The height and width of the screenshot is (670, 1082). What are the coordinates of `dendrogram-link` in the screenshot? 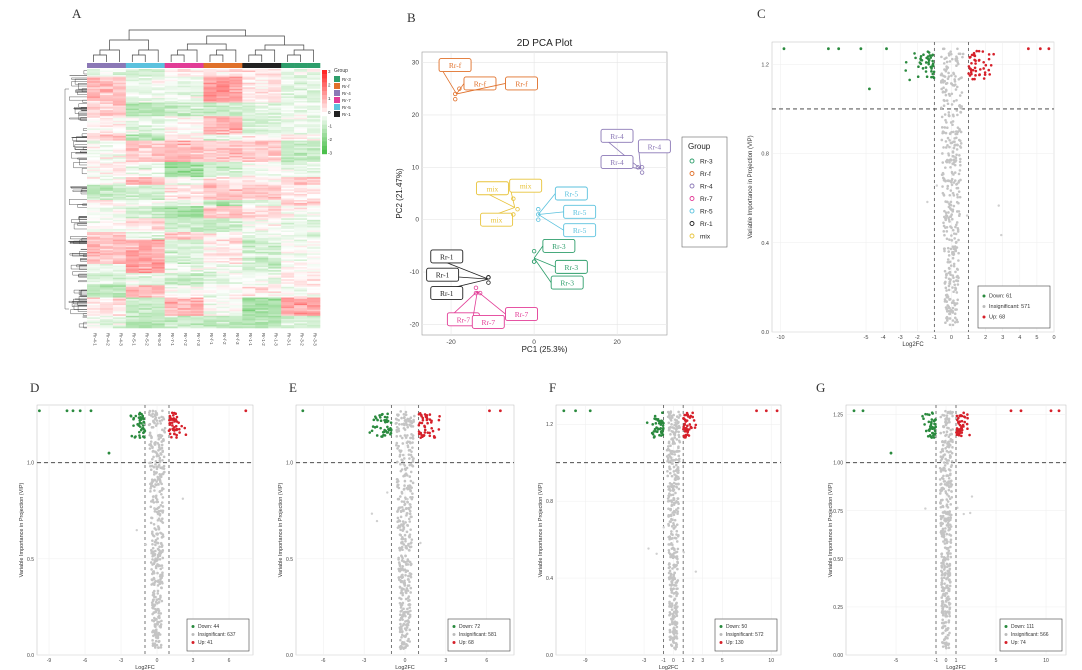 It's located at (138, 58).